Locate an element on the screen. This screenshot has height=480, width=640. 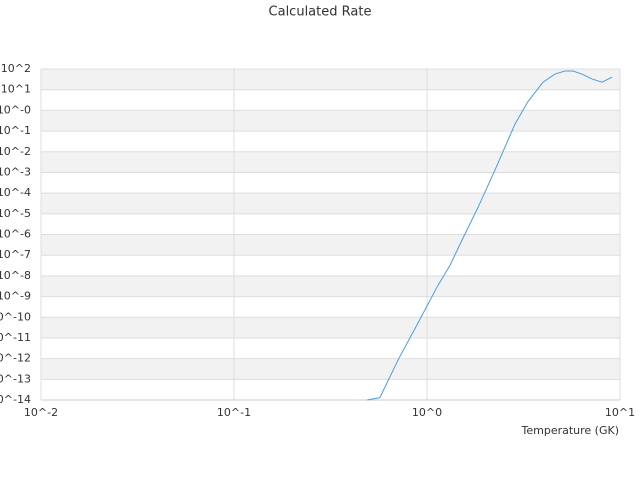
x-axis-title: Temperature (GK) is located at coordinates (570, 430).